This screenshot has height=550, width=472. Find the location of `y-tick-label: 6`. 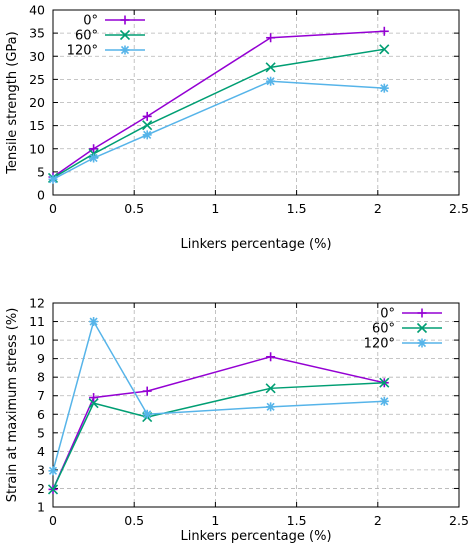

y-tick-label: 6 is located at coordinates (41, 414).